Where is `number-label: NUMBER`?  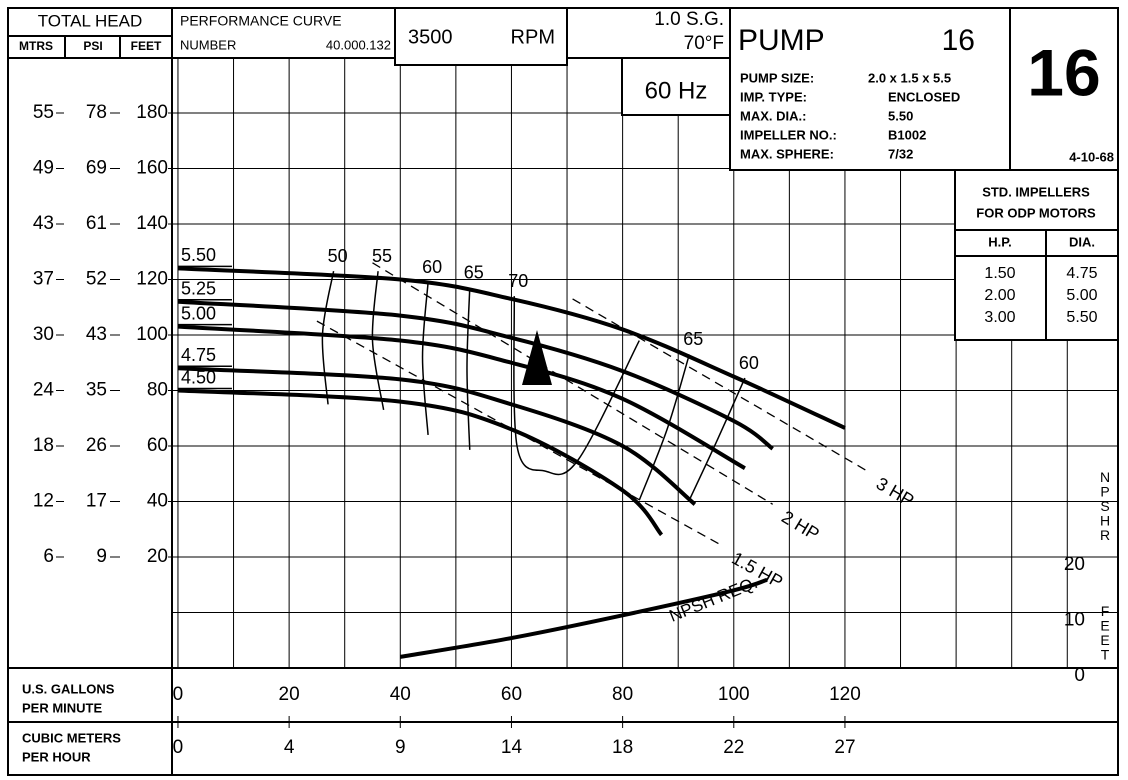 number-label: NUMBER is located at coordinates (208, 44).